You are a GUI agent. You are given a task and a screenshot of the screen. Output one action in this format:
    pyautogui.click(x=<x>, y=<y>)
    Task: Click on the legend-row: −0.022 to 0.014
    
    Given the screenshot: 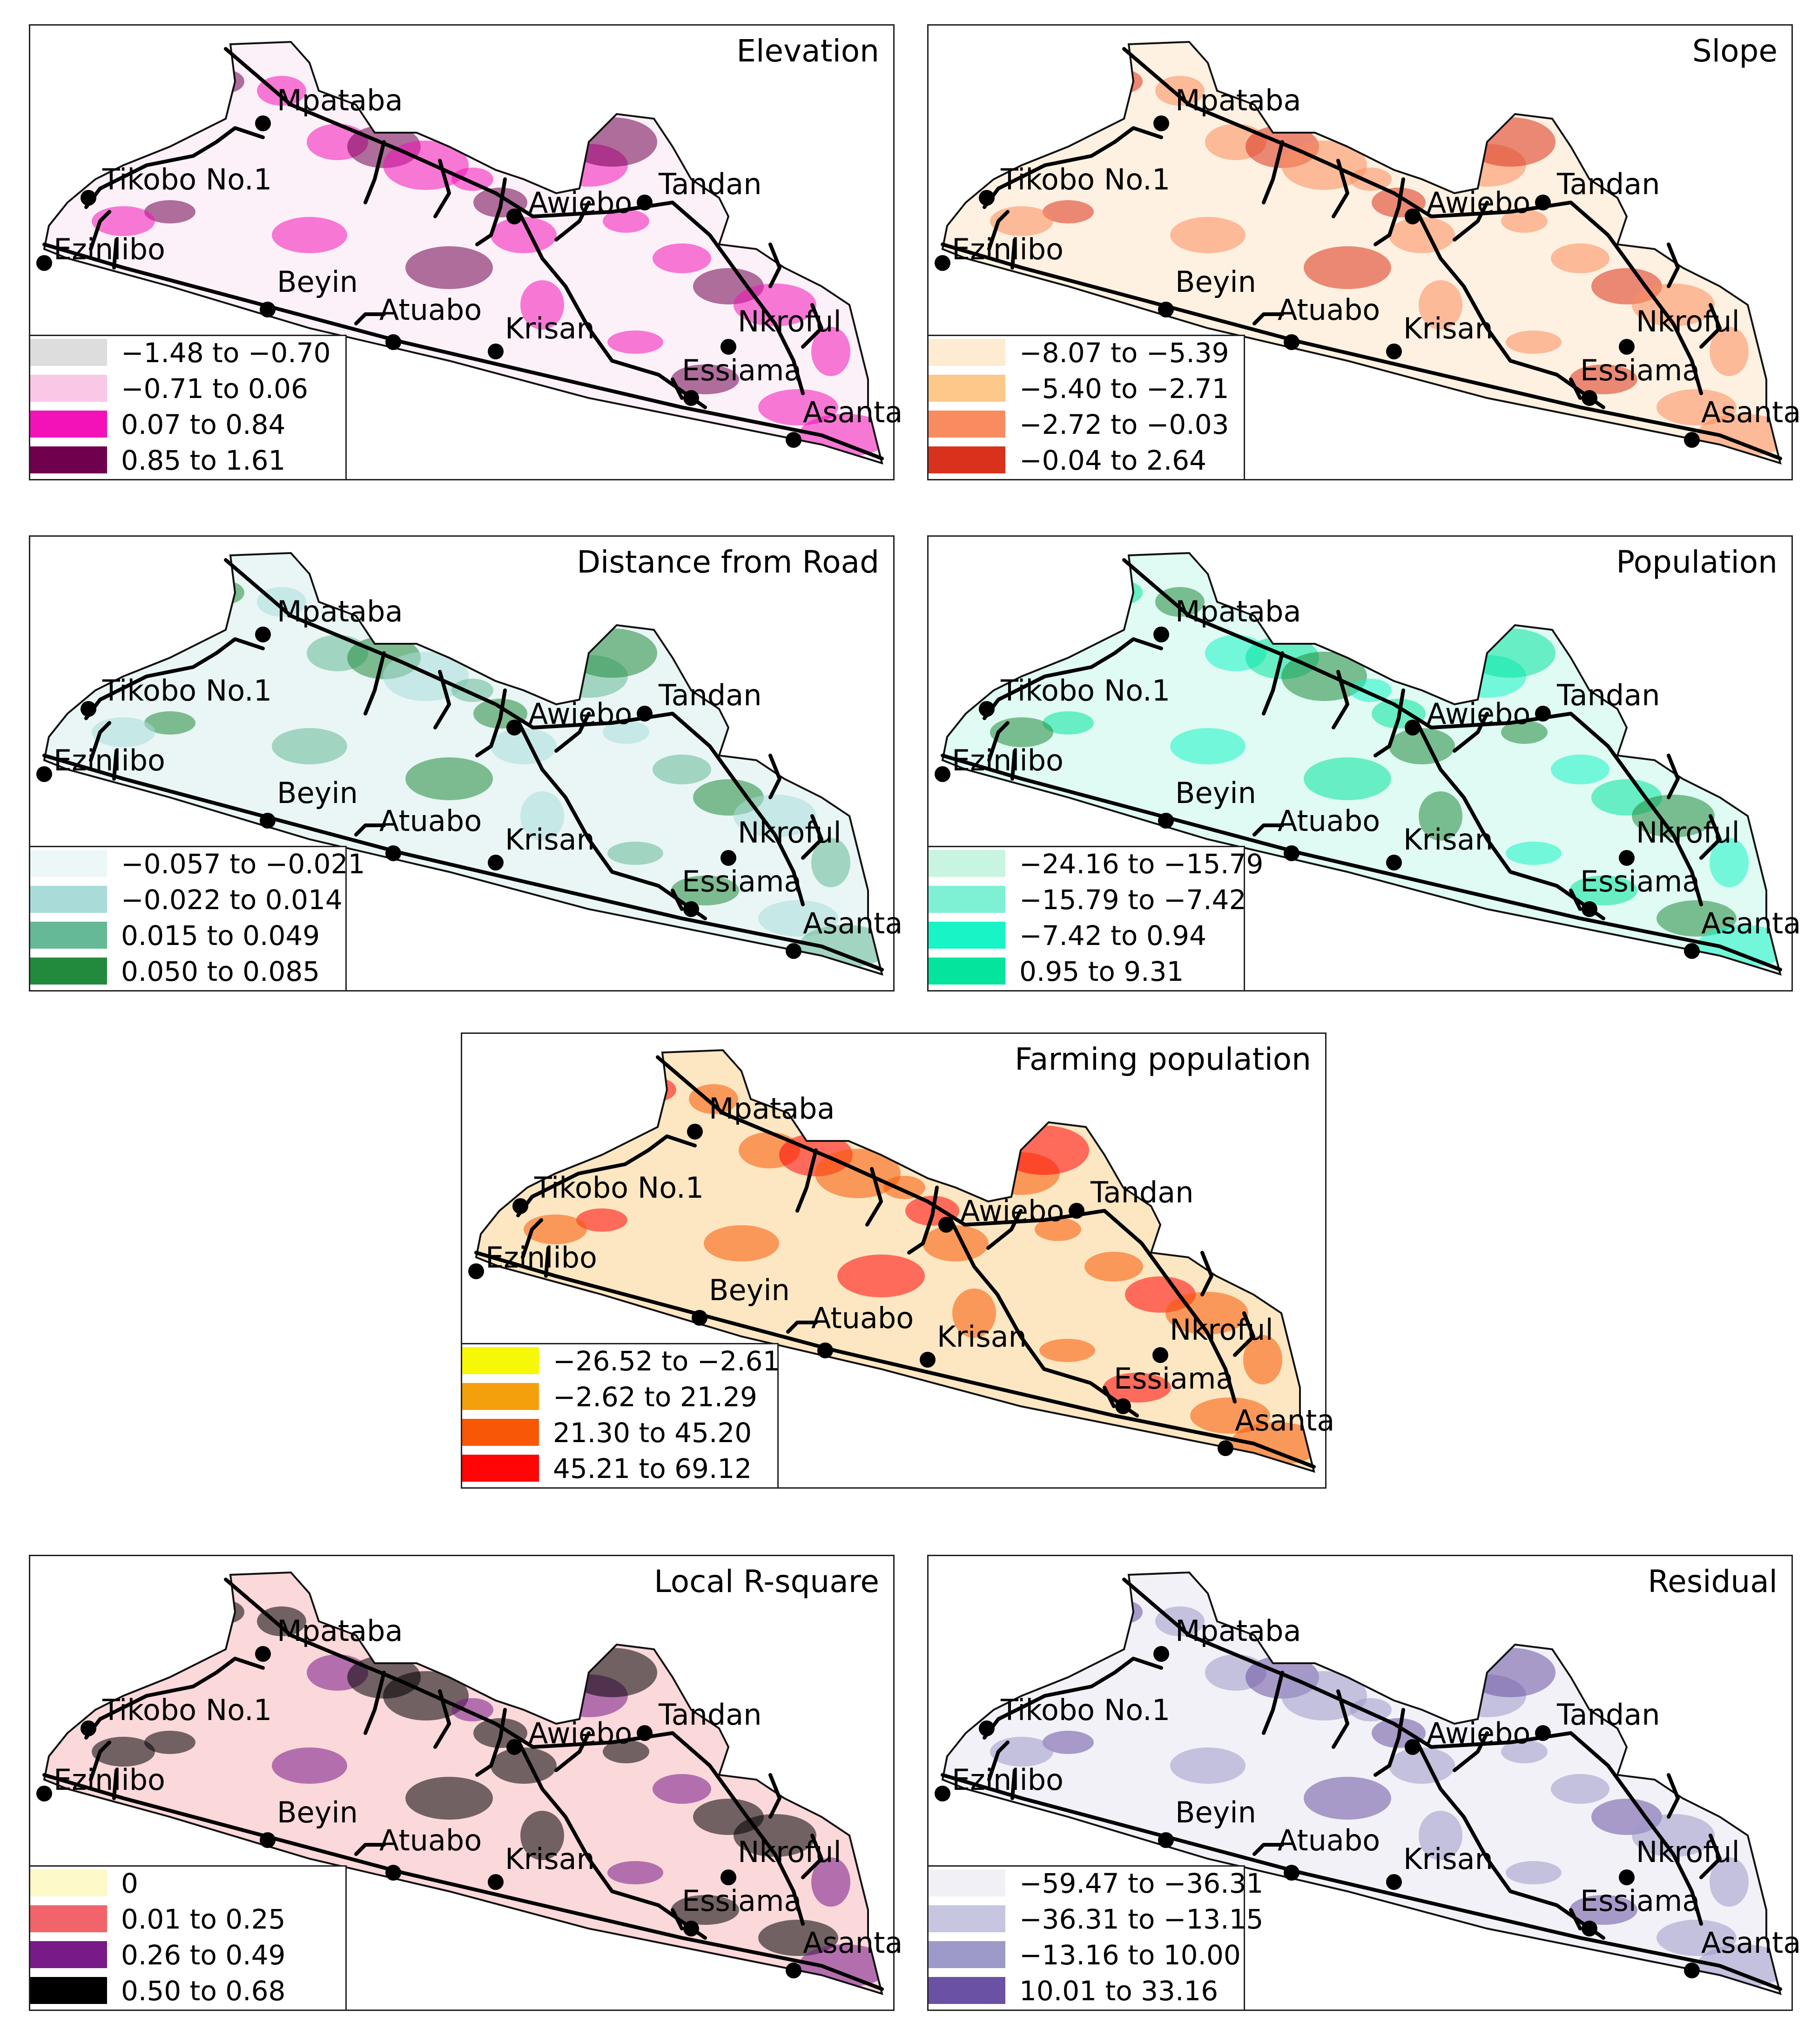 What is the action you would take?
    pyautogui.click(x=187, y=900)
    